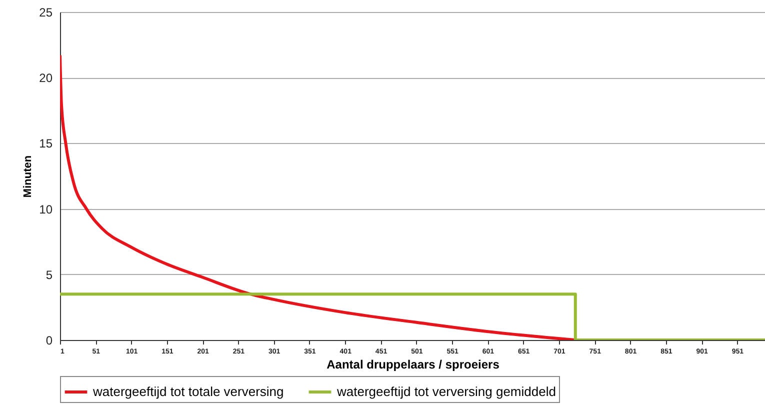 This screenshot has height=415, width=765. What do you see at coordinates (28, 176) in the screenshot?
I see `y-axis-title: Minuten` at bounding box center [28, 176].